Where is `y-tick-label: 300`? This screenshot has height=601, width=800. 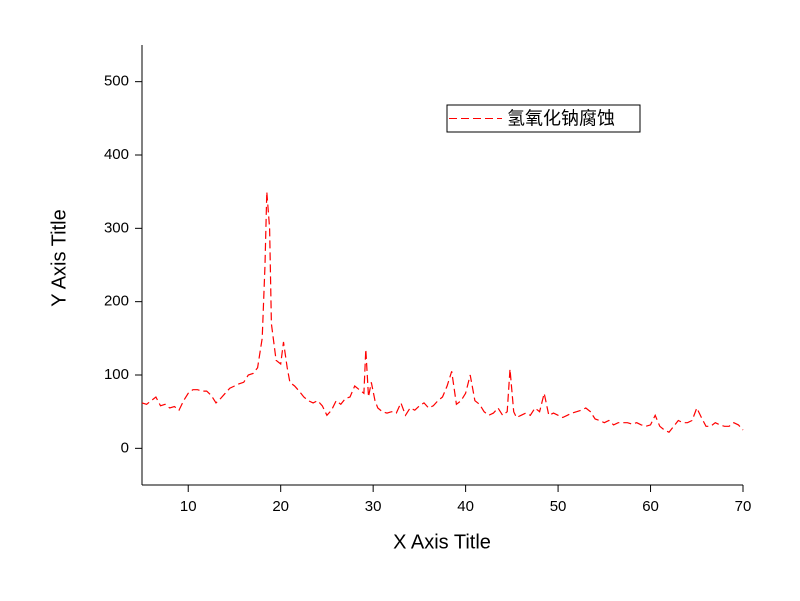 y-tick-label: 300 is located at coordinates (116, 227).